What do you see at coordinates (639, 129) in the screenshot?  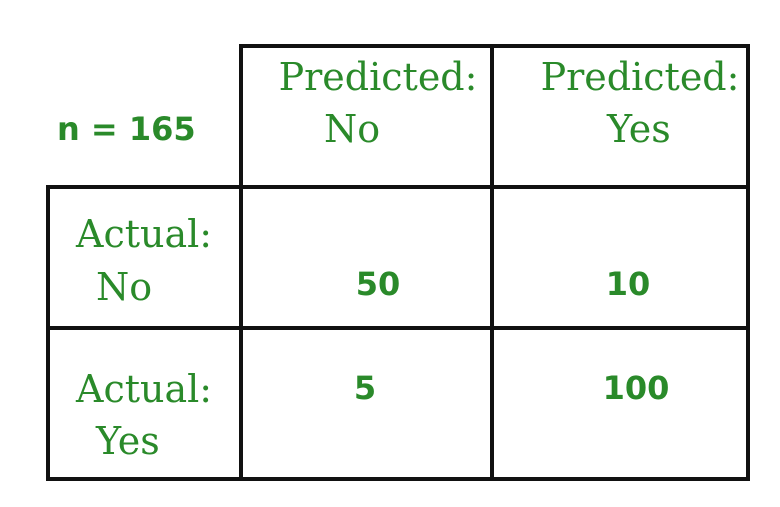 I see `col-header-yes-line2: Yes` at bounding box center [639, 129].